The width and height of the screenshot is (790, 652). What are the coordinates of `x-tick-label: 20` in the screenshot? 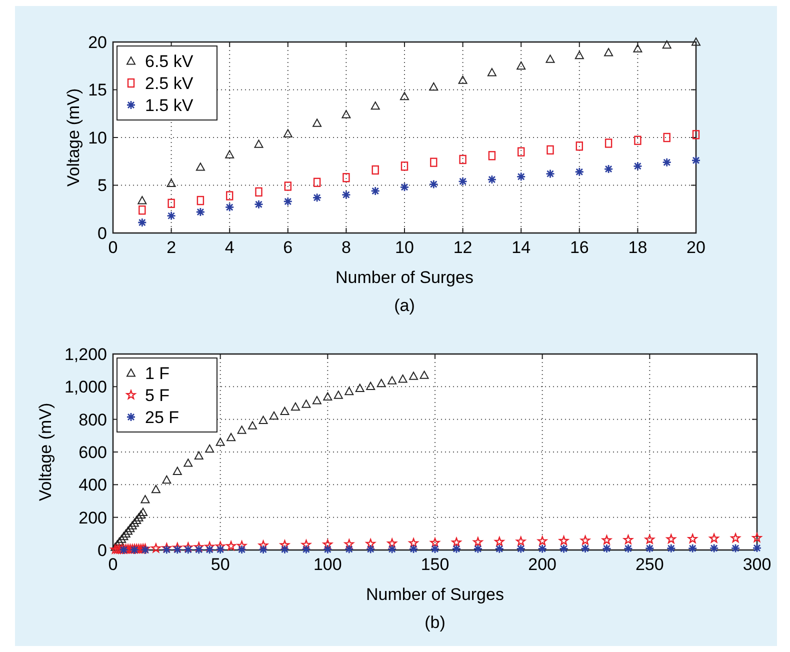 It's located at (696, 247).